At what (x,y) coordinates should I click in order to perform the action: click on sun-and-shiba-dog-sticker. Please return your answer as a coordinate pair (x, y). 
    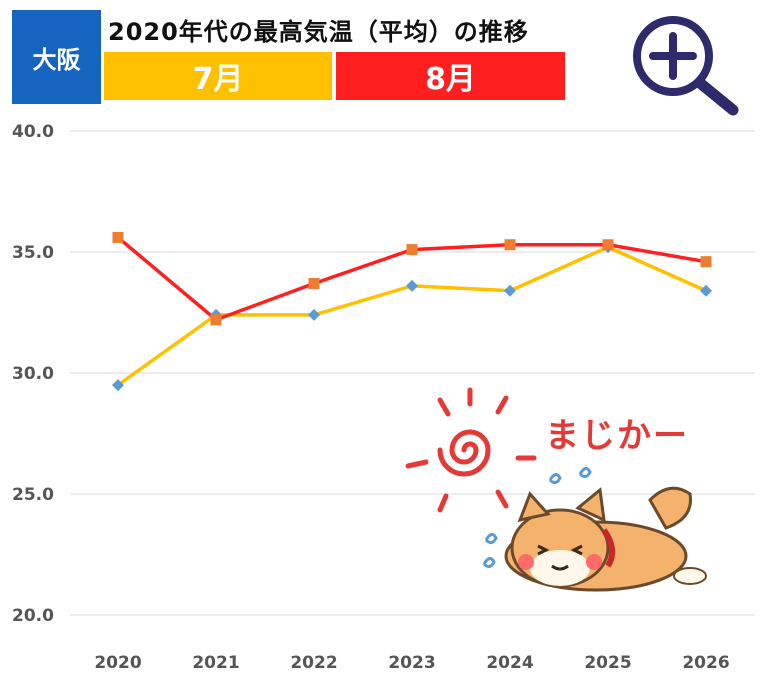
    Looking at the image, I should click on (556, 489).